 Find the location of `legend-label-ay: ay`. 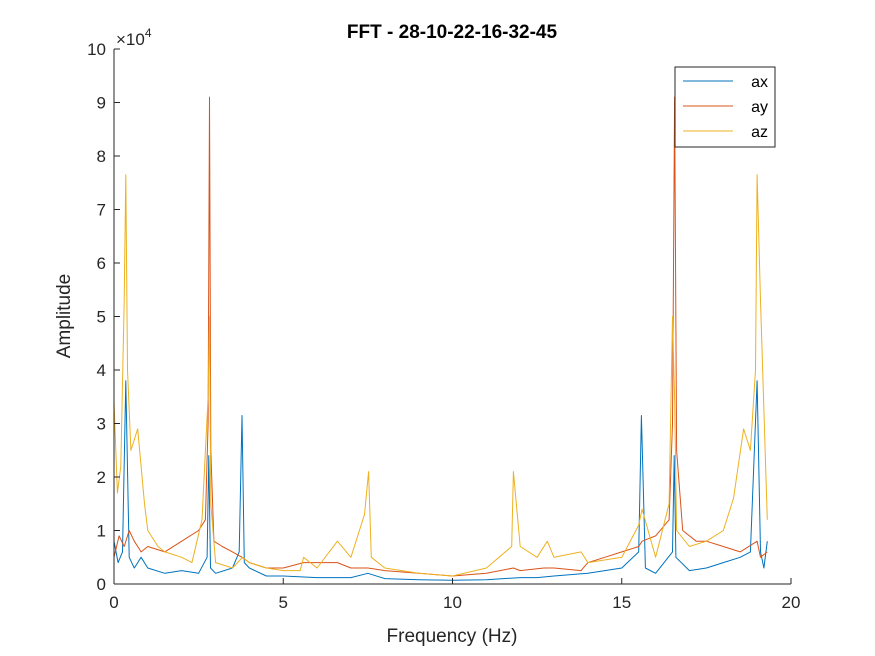

legend-label-ay: ay is located at coordinates (759, 107).